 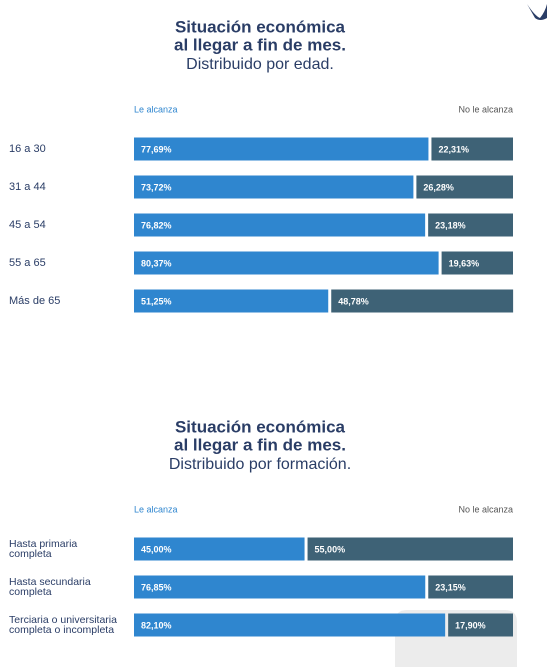 I want to click on category-label: 31 a 44, so click(x=27, y=187).